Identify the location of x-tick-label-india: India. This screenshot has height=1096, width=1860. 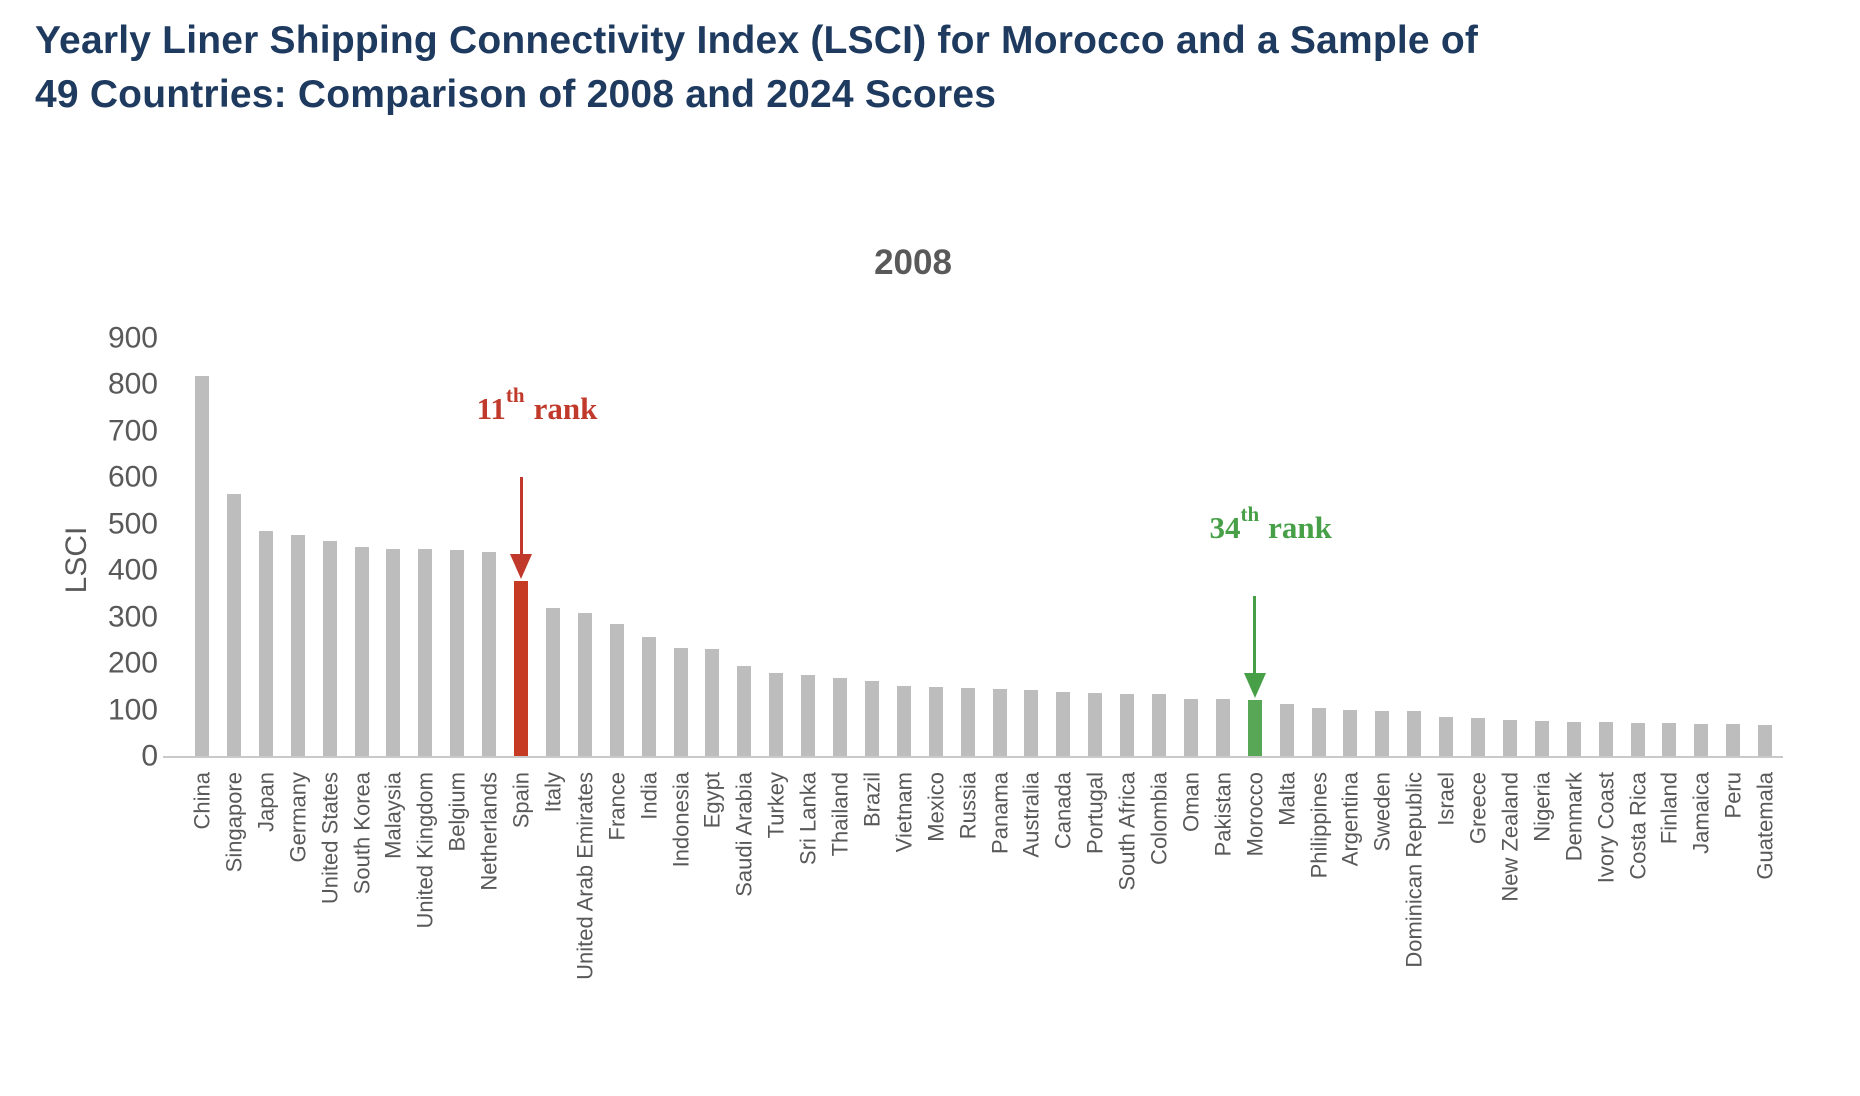
(649, 796).